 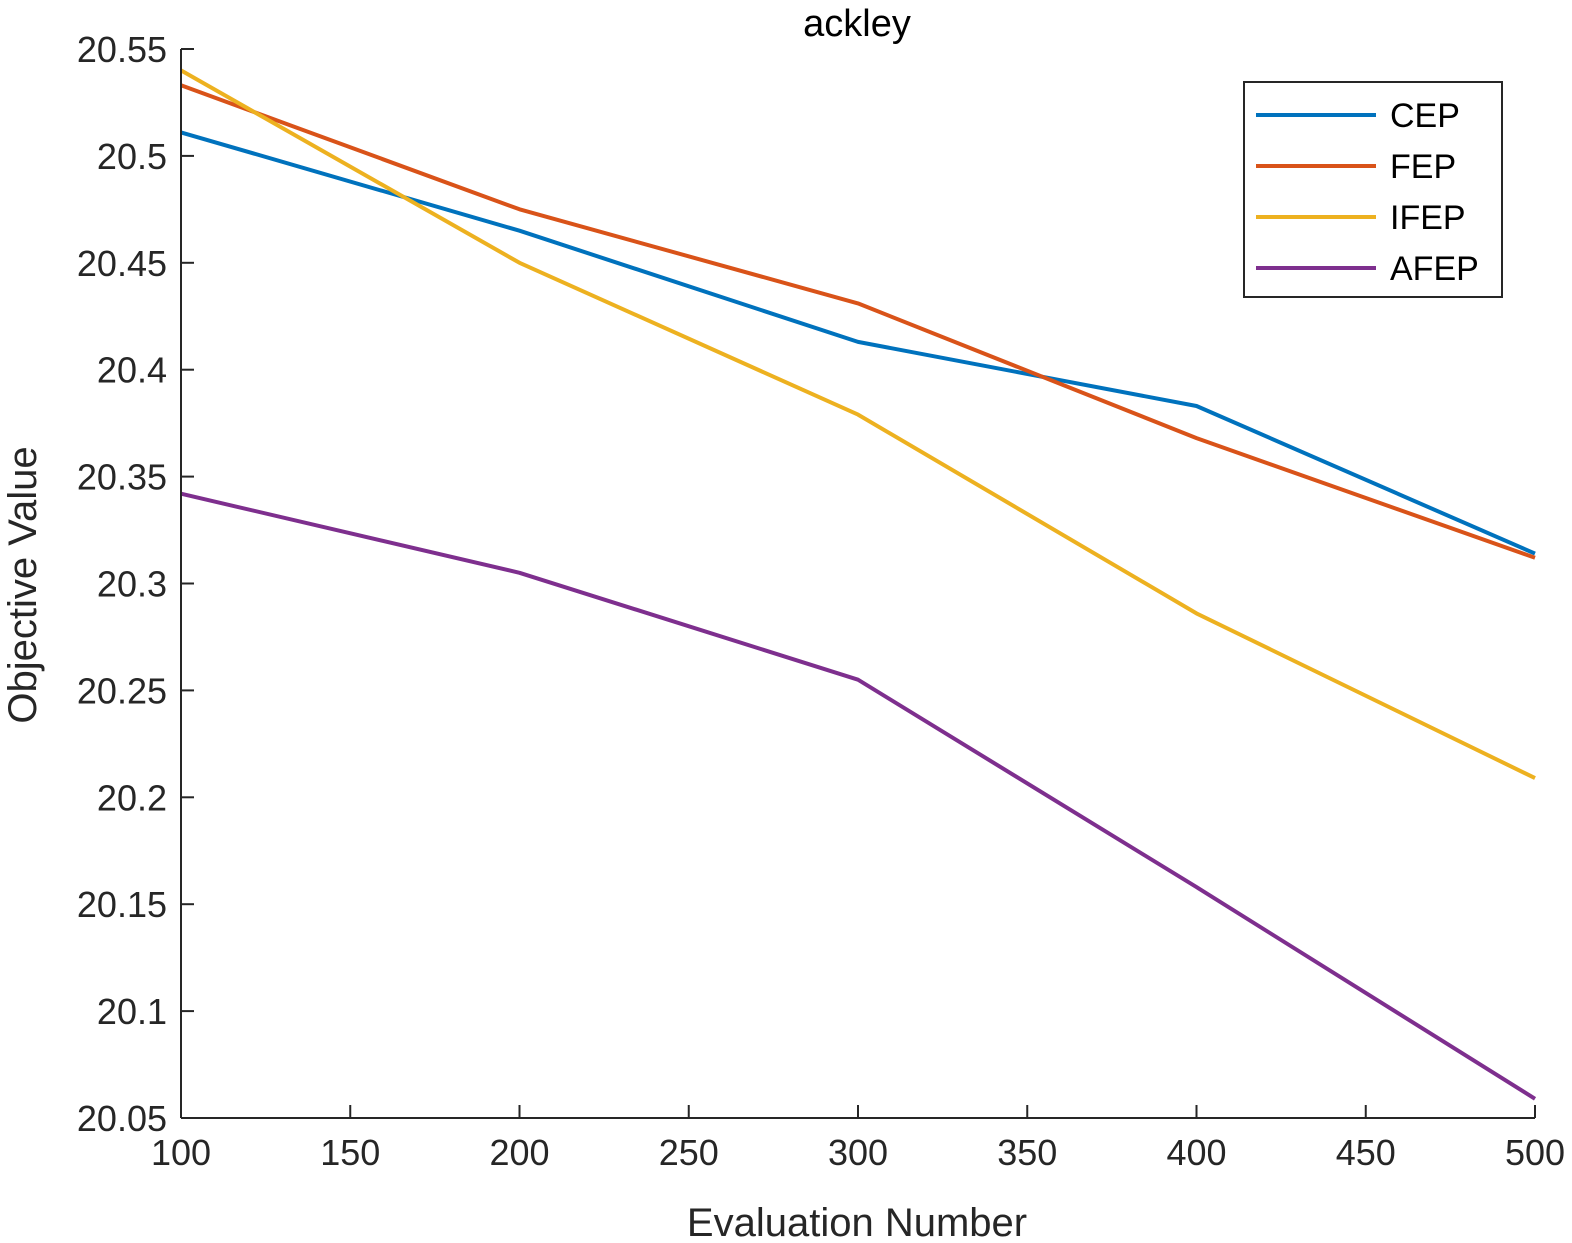 I want to click on y-tick-label: 20.4, so click(x=132, y=370).